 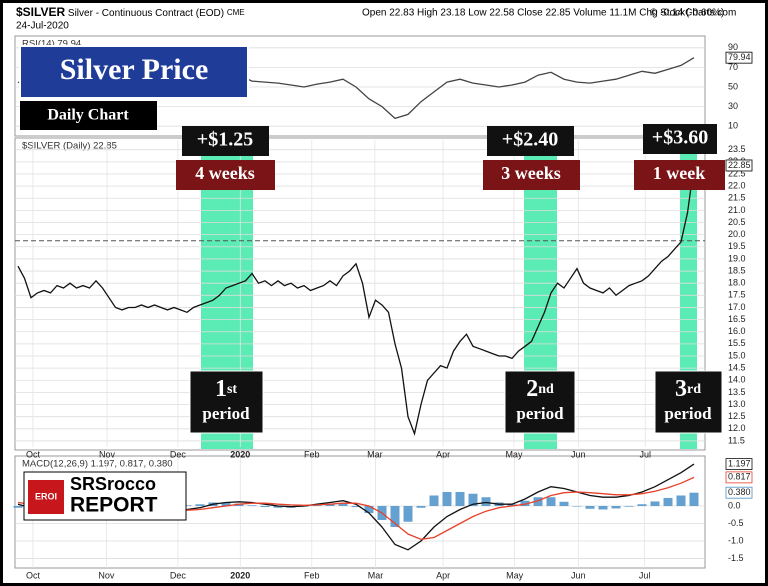 I want to click on last-value-label: 79.94, so click(x=739, y=57).